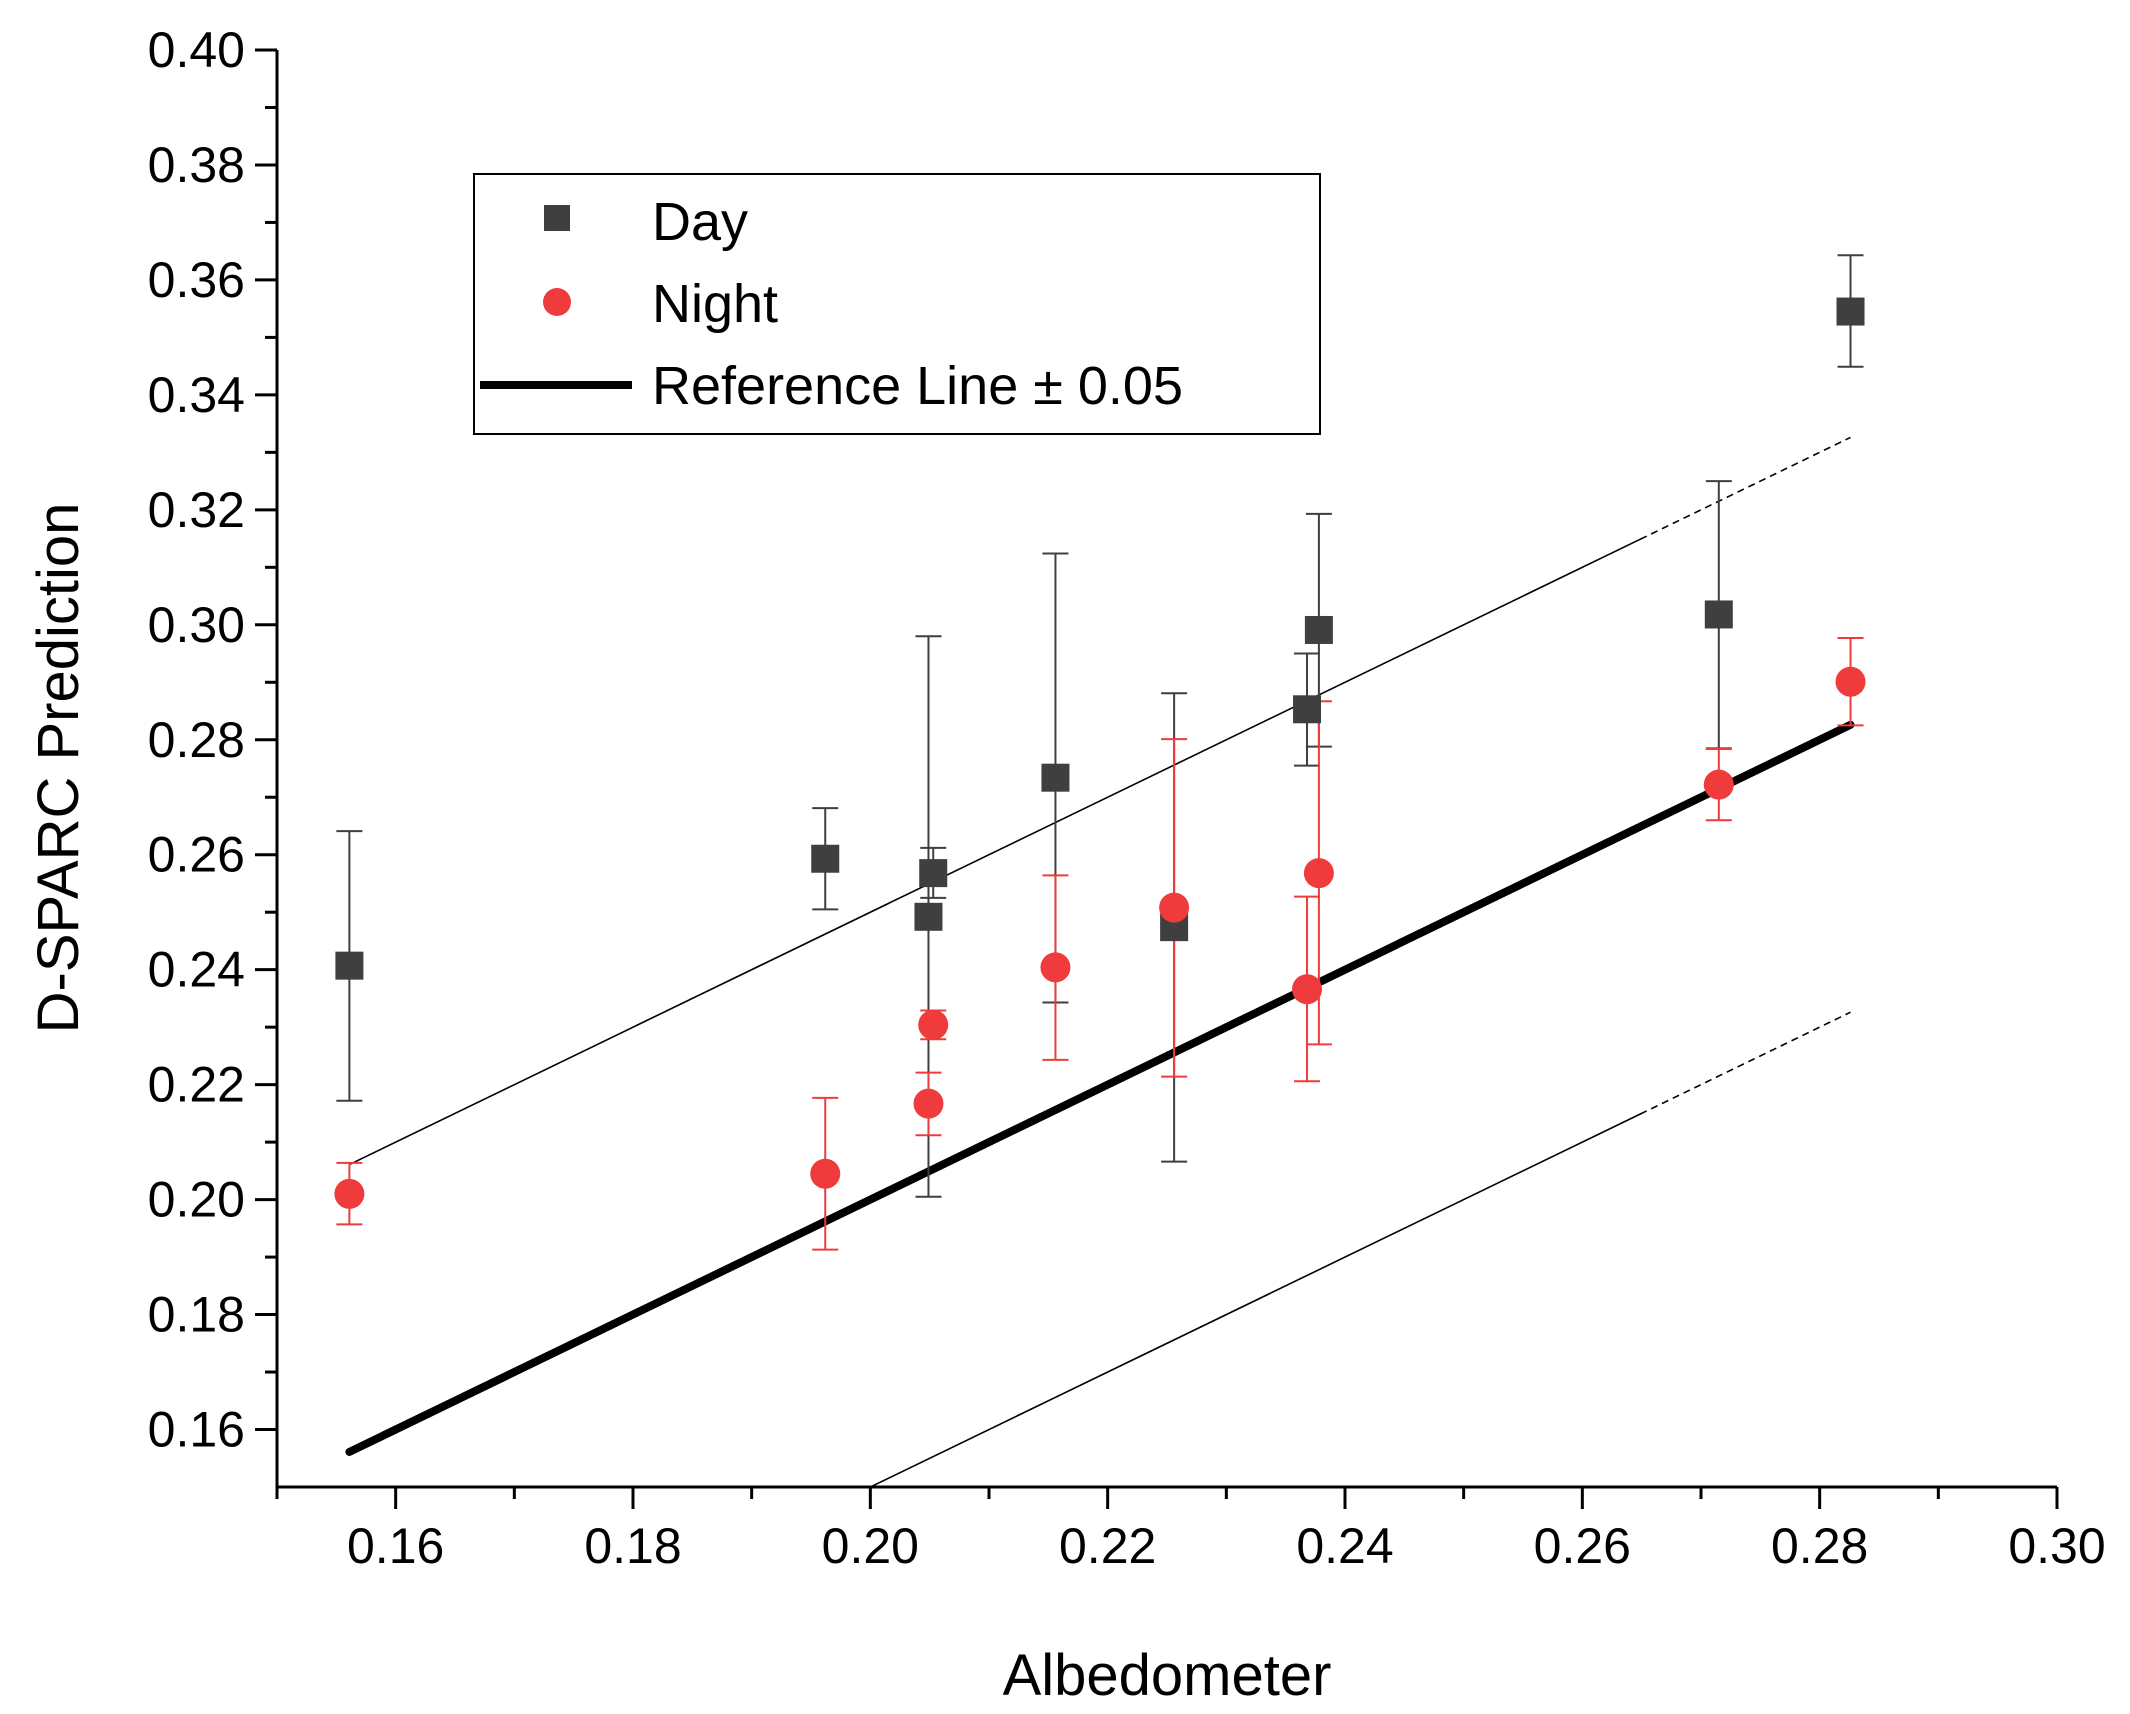  What do you see at coordinates (196, 1315) in the screenshot?
I see `y-tick-label: 0.18` at bounding box center [196, 1315].